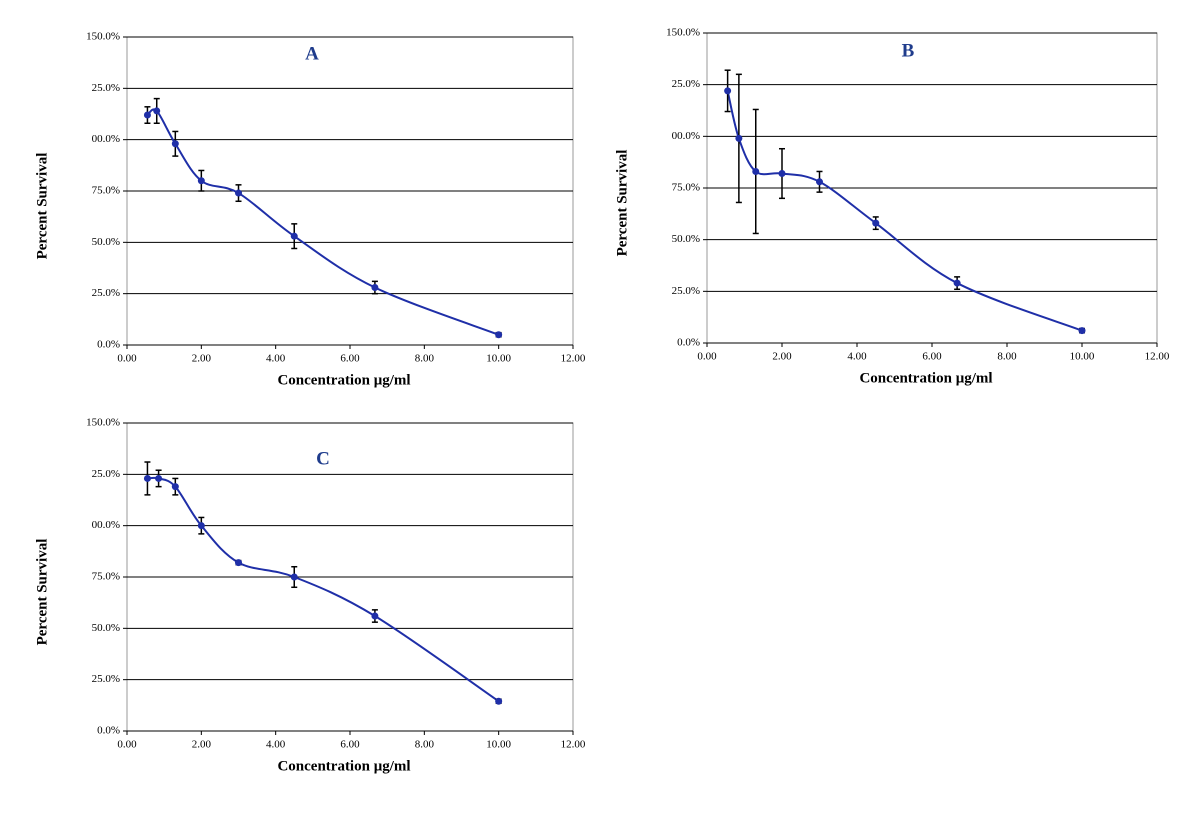 Image resolution: width=1200 pixels, height=828 pixels. Describe the element at coordinates (908, 50) in the screenshot. I see `chart-title: B` at that location.